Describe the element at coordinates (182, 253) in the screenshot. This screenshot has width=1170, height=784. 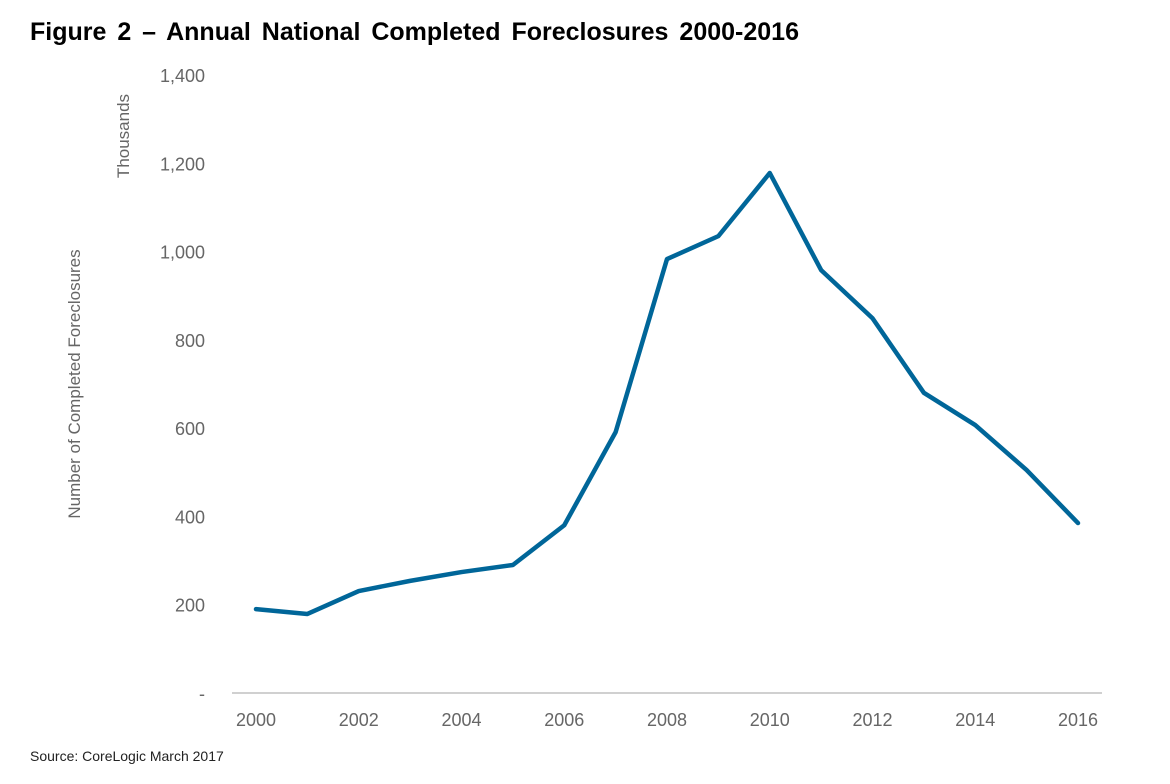
I see `y-tick-label: 1,000` at that location.